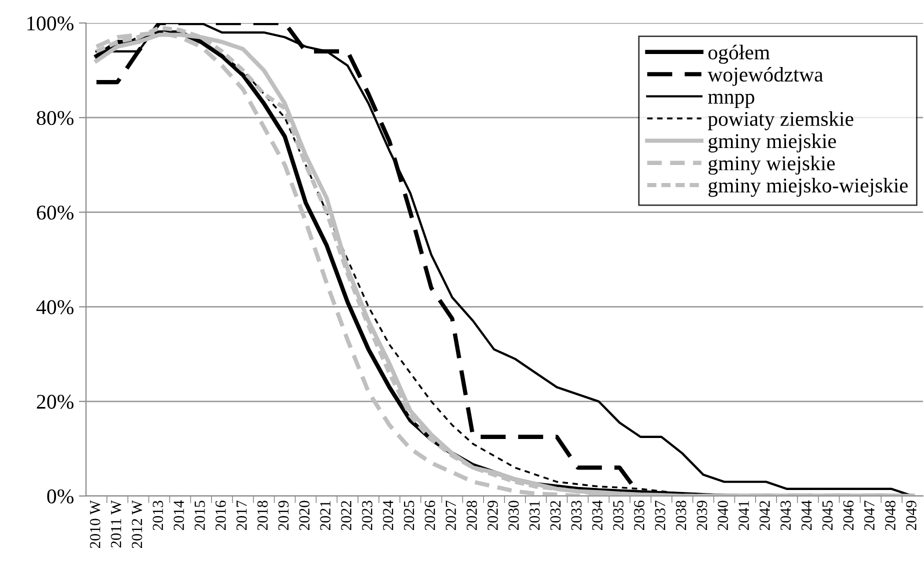 This screenshot has width=924, height=566. Describe the element at coordinates (781, 120) in the screenshot. I see `legend-label: powiaty ziemskie` at that location.